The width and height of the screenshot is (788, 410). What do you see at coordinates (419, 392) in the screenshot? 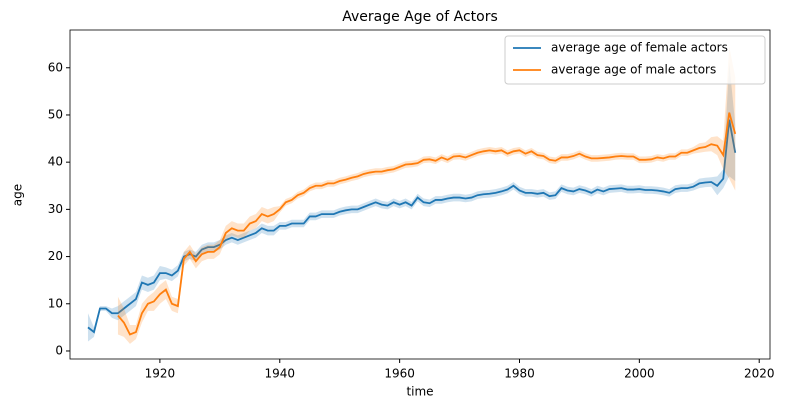
I see `x-axis-label: time` at bounding box center [419, 392].